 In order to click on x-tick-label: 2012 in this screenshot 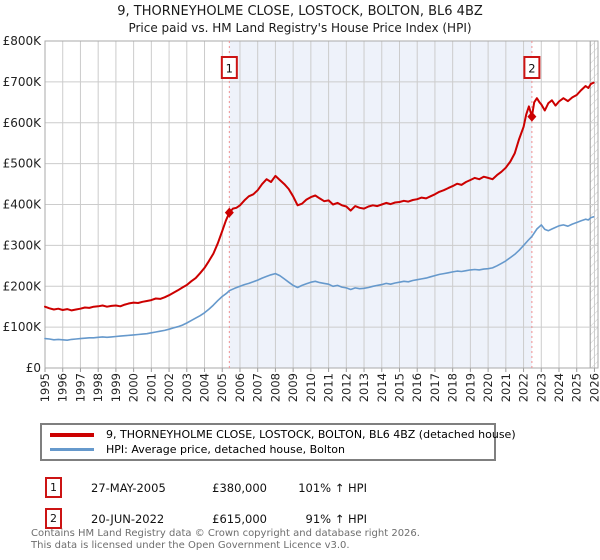, I will do `click(346, 387)`.